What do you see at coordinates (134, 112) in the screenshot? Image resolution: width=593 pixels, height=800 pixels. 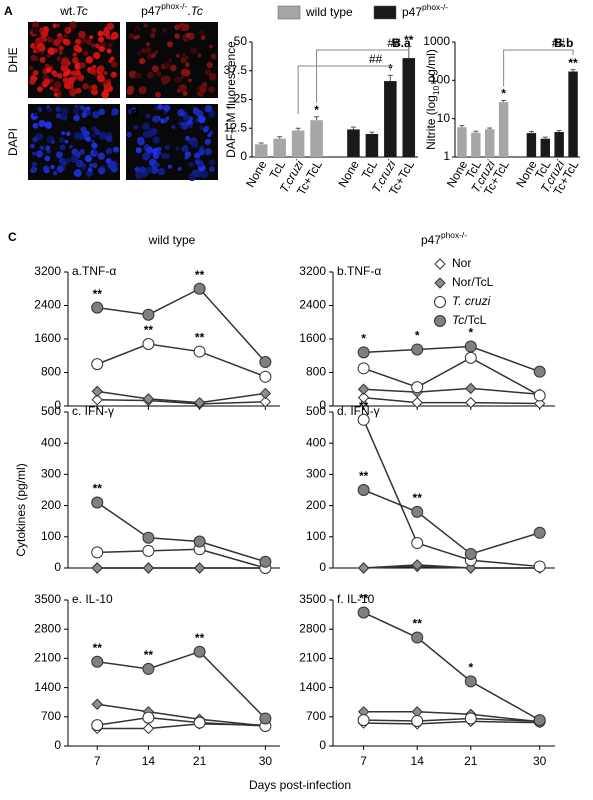 I see `panel-letter: d` at bounding box center [134, 112].